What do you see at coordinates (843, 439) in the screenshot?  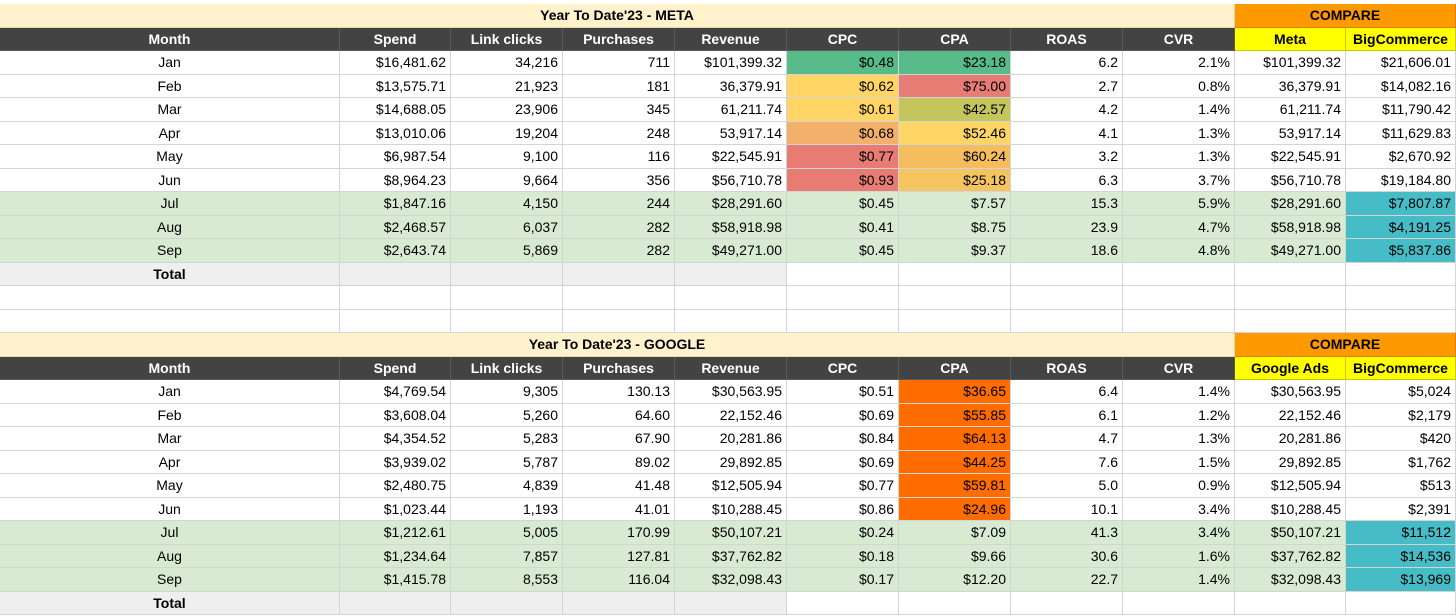 I see `google-cell-cpc: $0.84` at bounding box center [843, 439].